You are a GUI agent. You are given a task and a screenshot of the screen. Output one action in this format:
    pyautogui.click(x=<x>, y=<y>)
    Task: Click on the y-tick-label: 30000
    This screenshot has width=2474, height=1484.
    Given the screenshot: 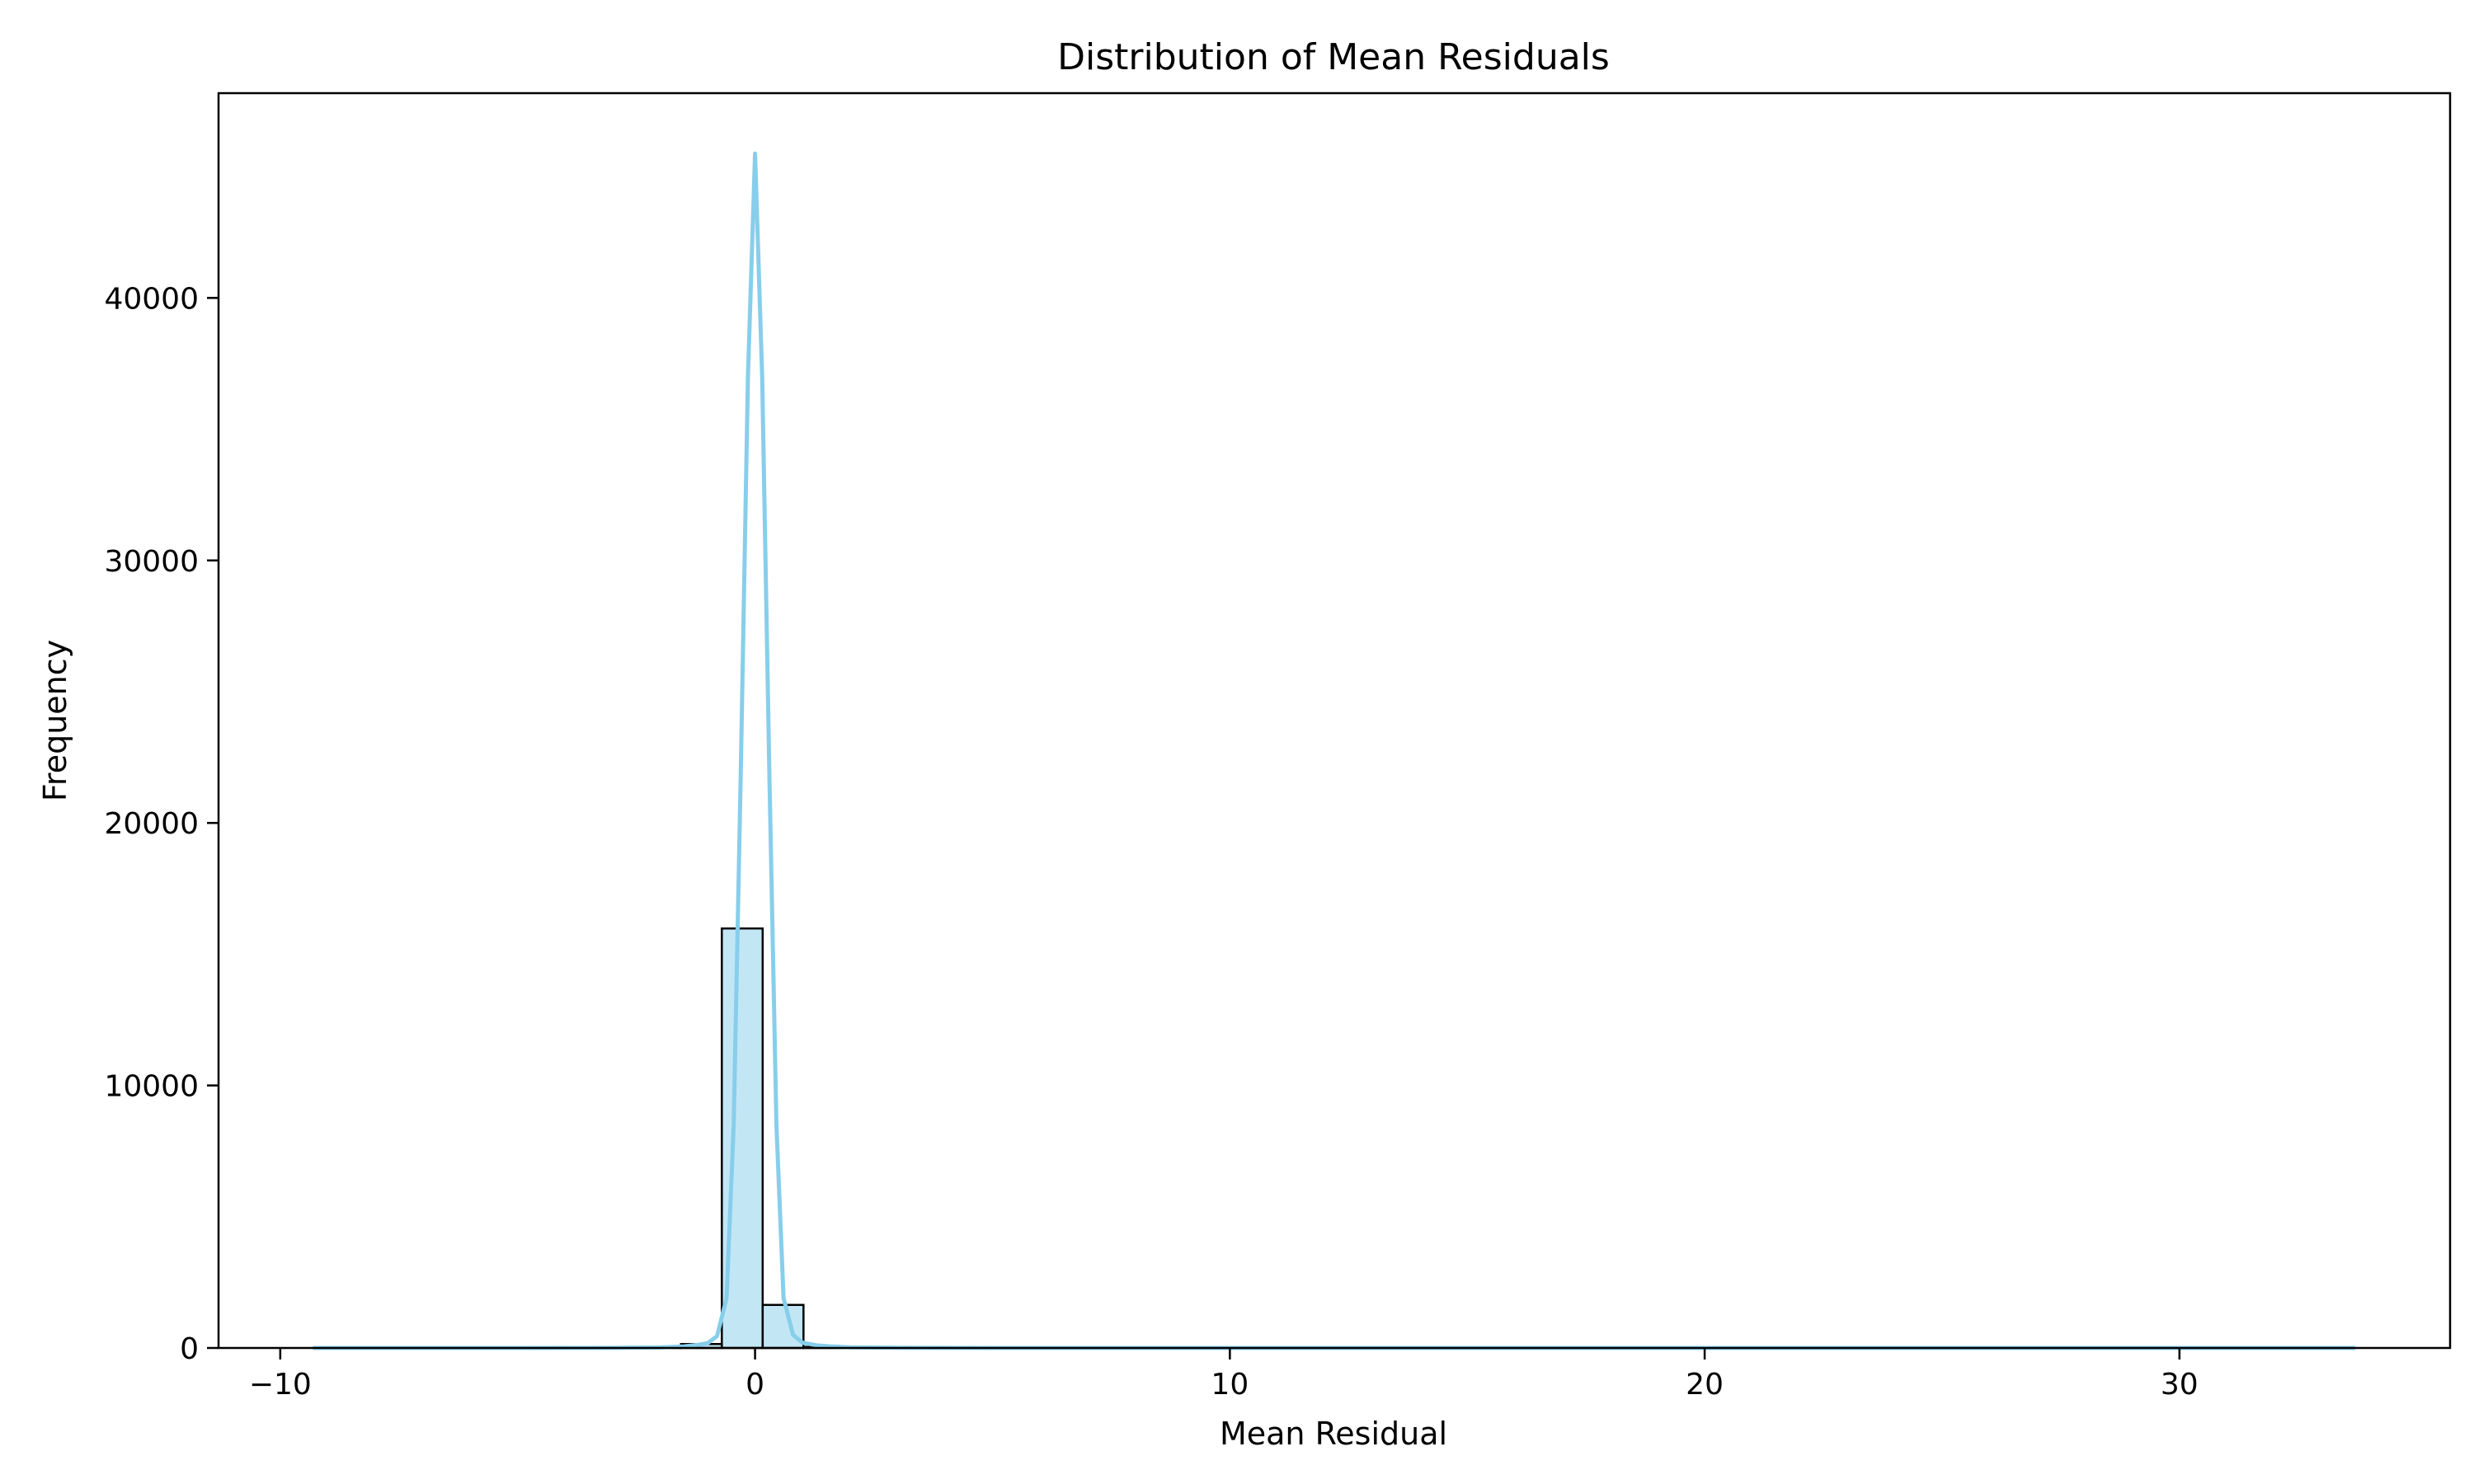 What is the action you would take?
    pyautogui.click(x=151, y=562)
    